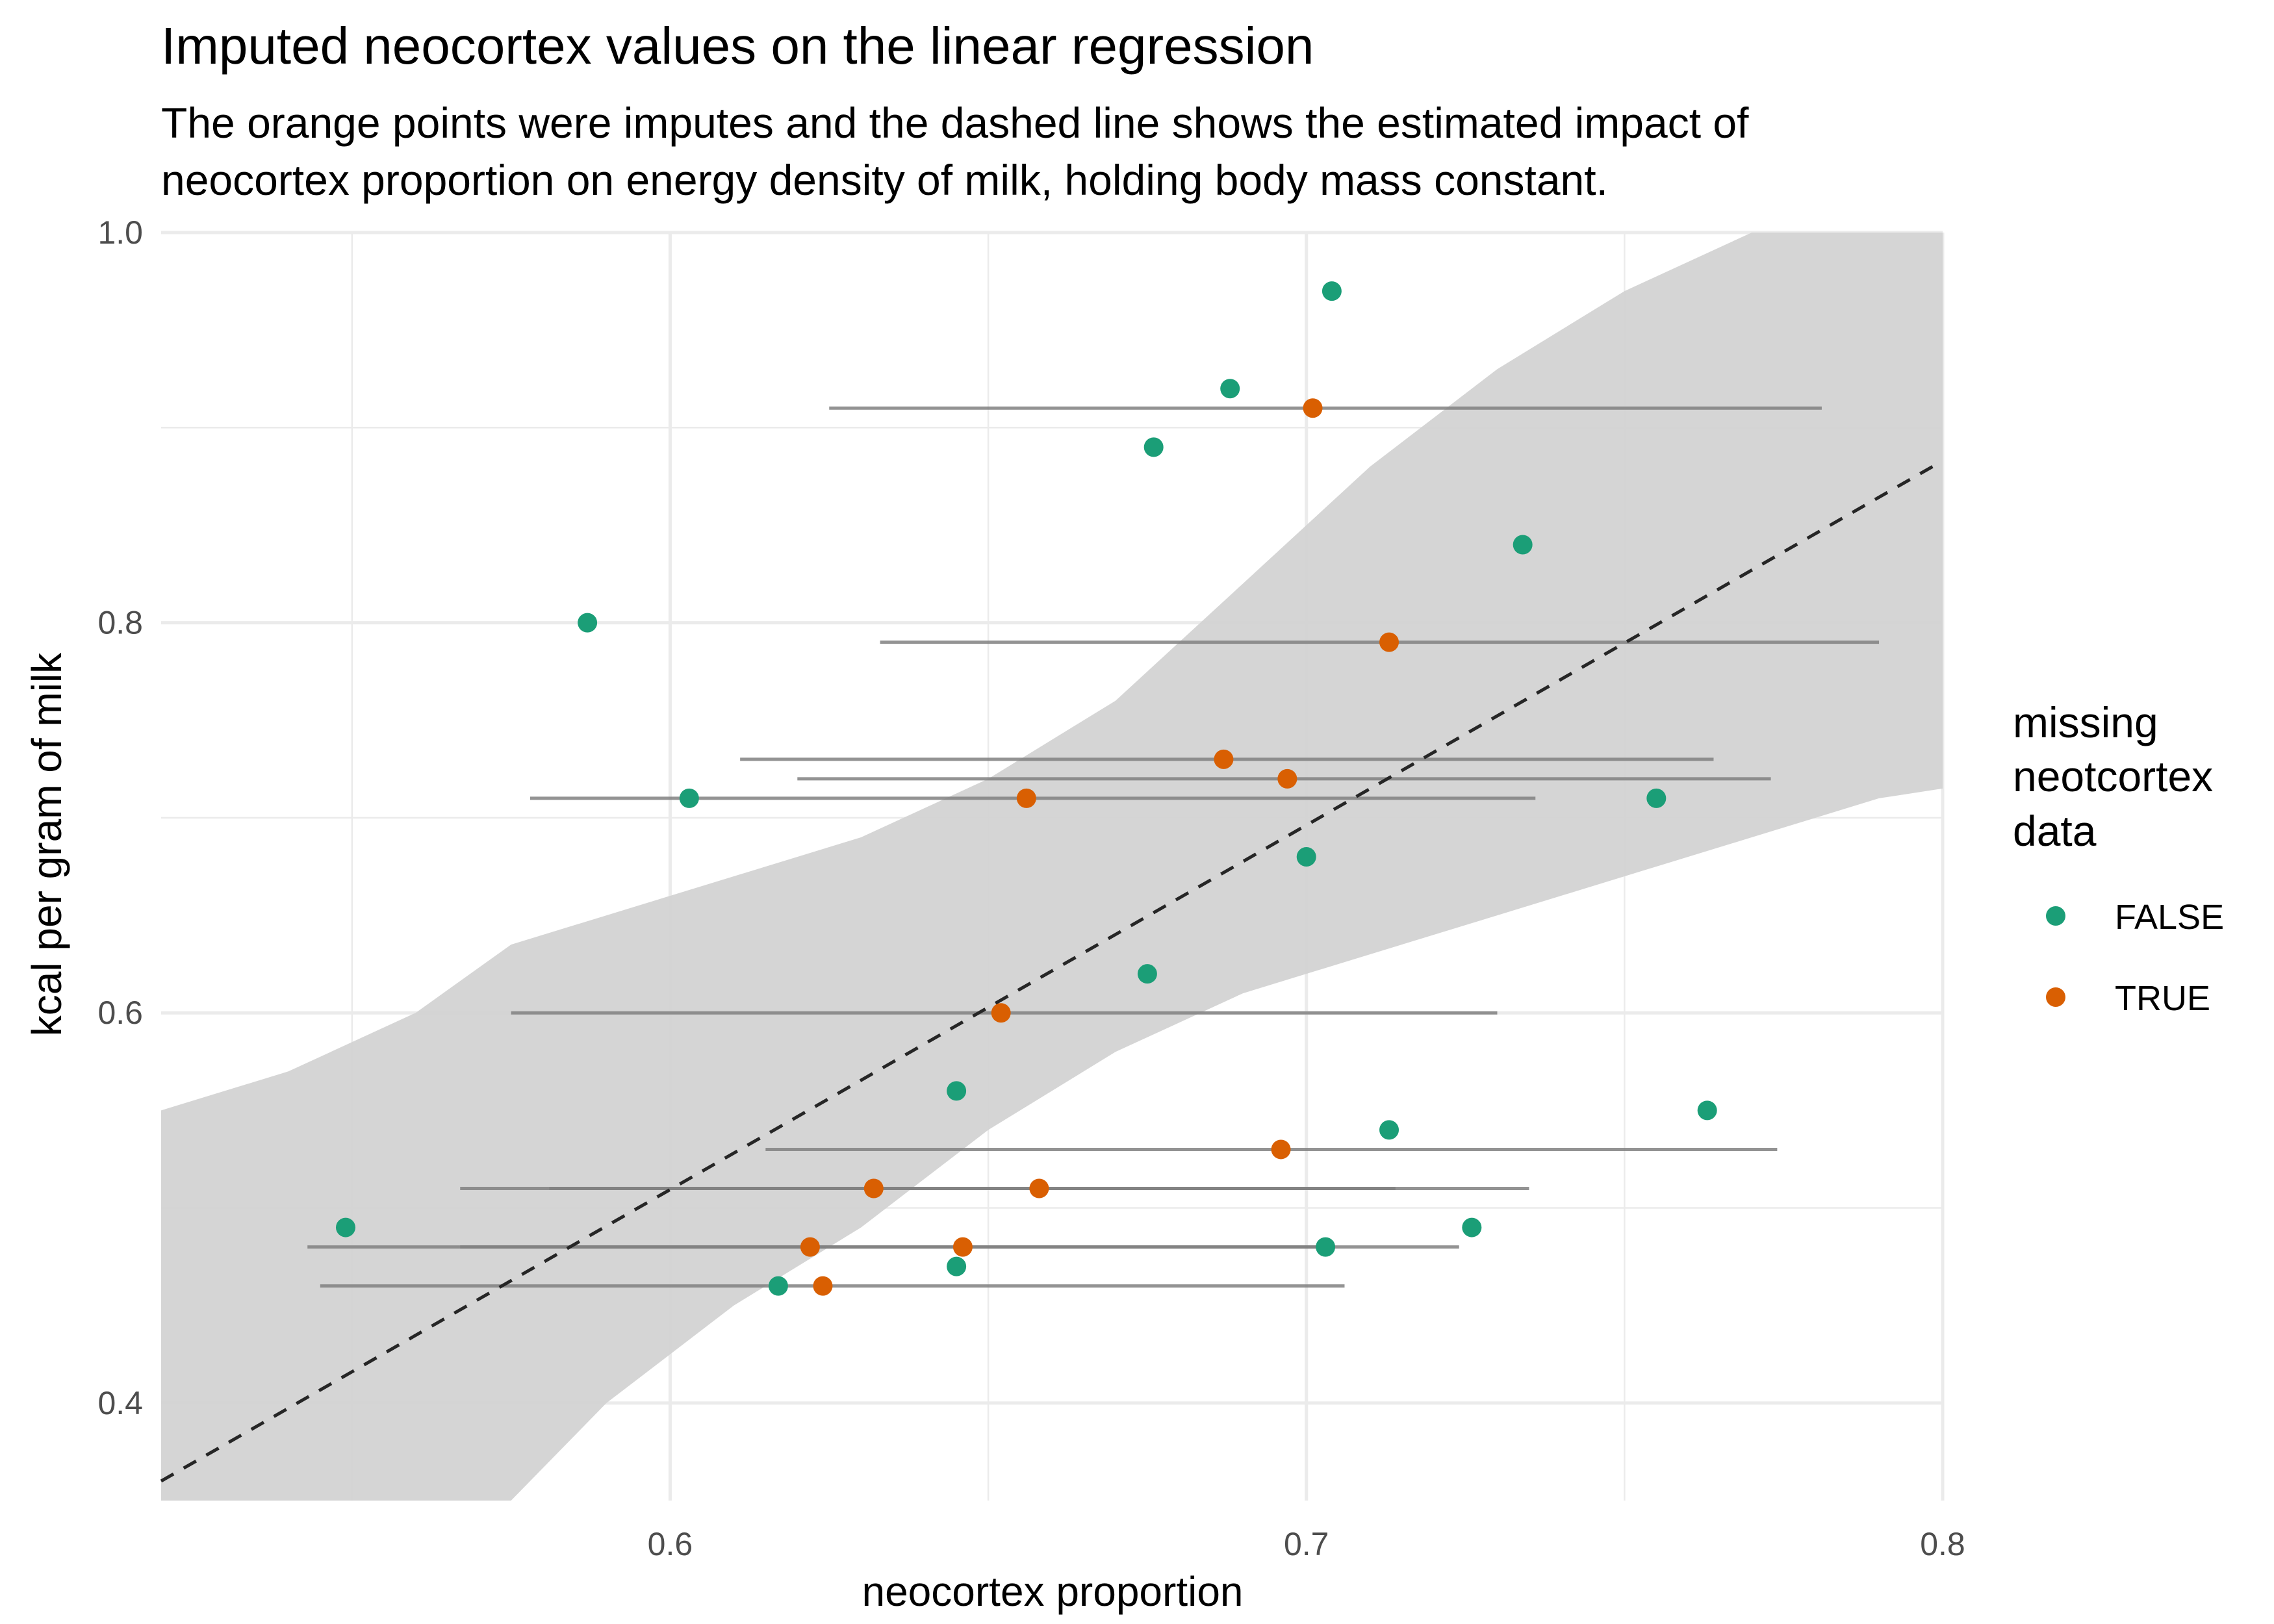 This screenshot has height=1624, width=2274. What do you see at coordinates (1942, 1544) in the screenshot?
I see `x-tick-label: 0.8` at bounding box center [1942, 1544].